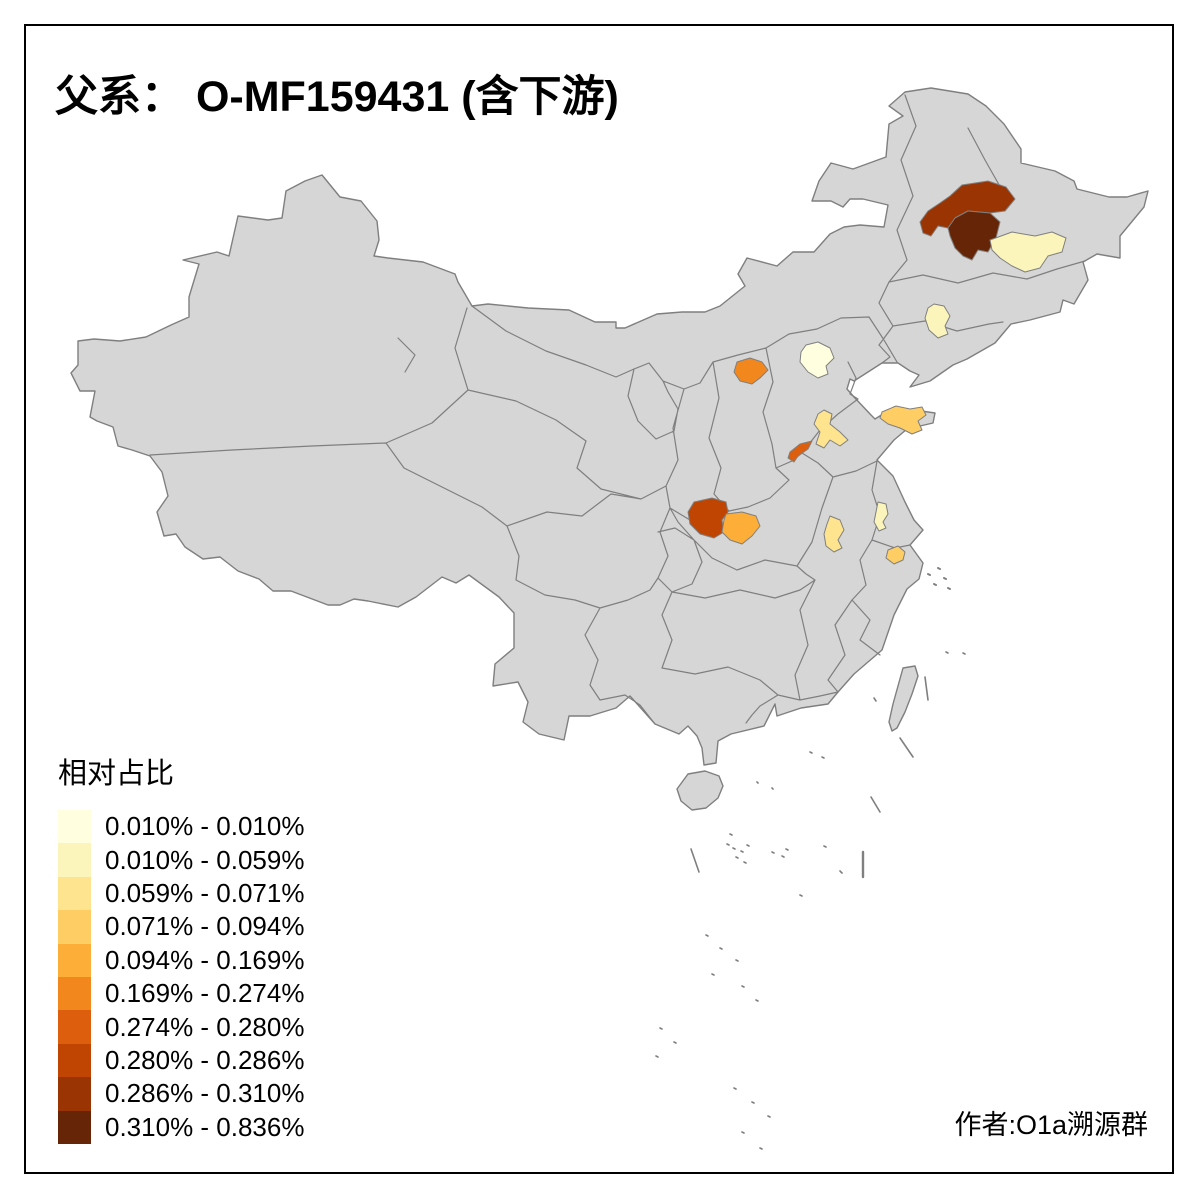 The width and height of the screenshot is (1200, 1200). I want to click on legend-row: 0.310% - 0.836%, so click(181, 1127).